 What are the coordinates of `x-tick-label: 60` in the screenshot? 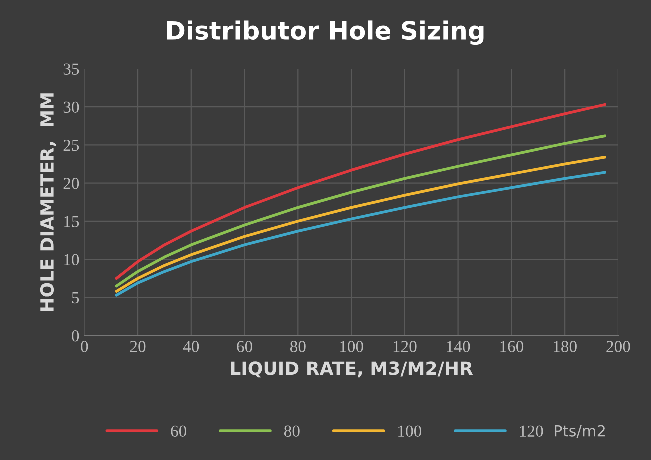 It's located at (244, 346).